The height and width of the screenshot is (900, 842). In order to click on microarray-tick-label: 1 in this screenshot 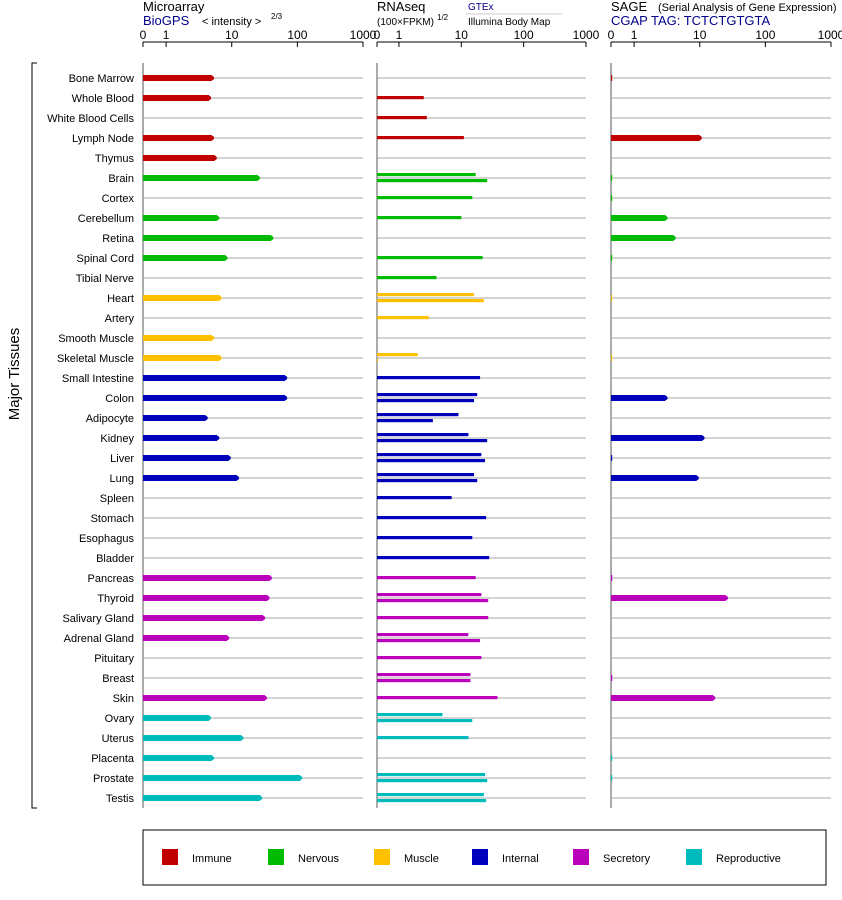, I will do `click(166, 35)`.